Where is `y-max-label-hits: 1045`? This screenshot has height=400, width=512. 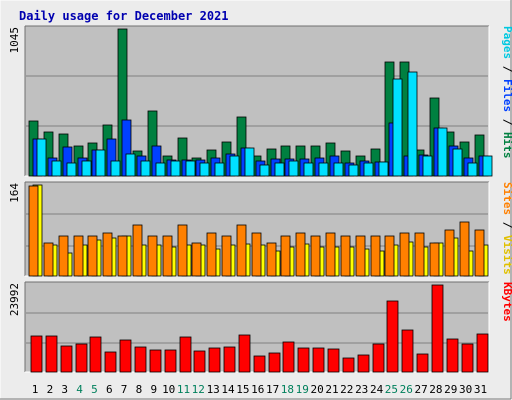 y-max-label-hits: 1045 is located at coordinates (14, 40).